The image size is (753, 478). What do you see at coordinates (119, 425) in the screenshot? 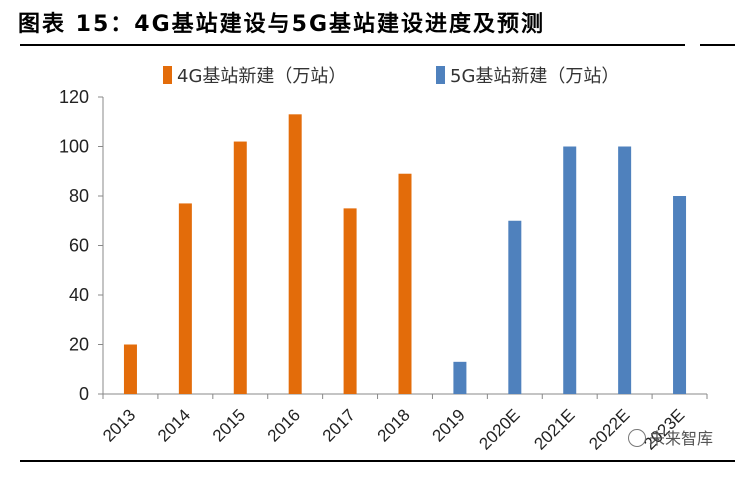
I see `x-tick-label: 2013` at bounding box center [119, 425].